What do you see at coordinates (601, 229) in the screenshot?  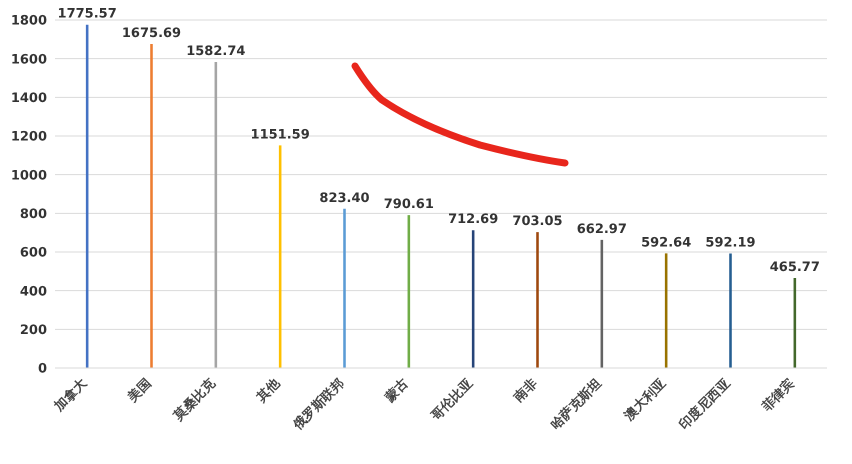 I see `data-label: 662.97` at bounding box center [601, 229].